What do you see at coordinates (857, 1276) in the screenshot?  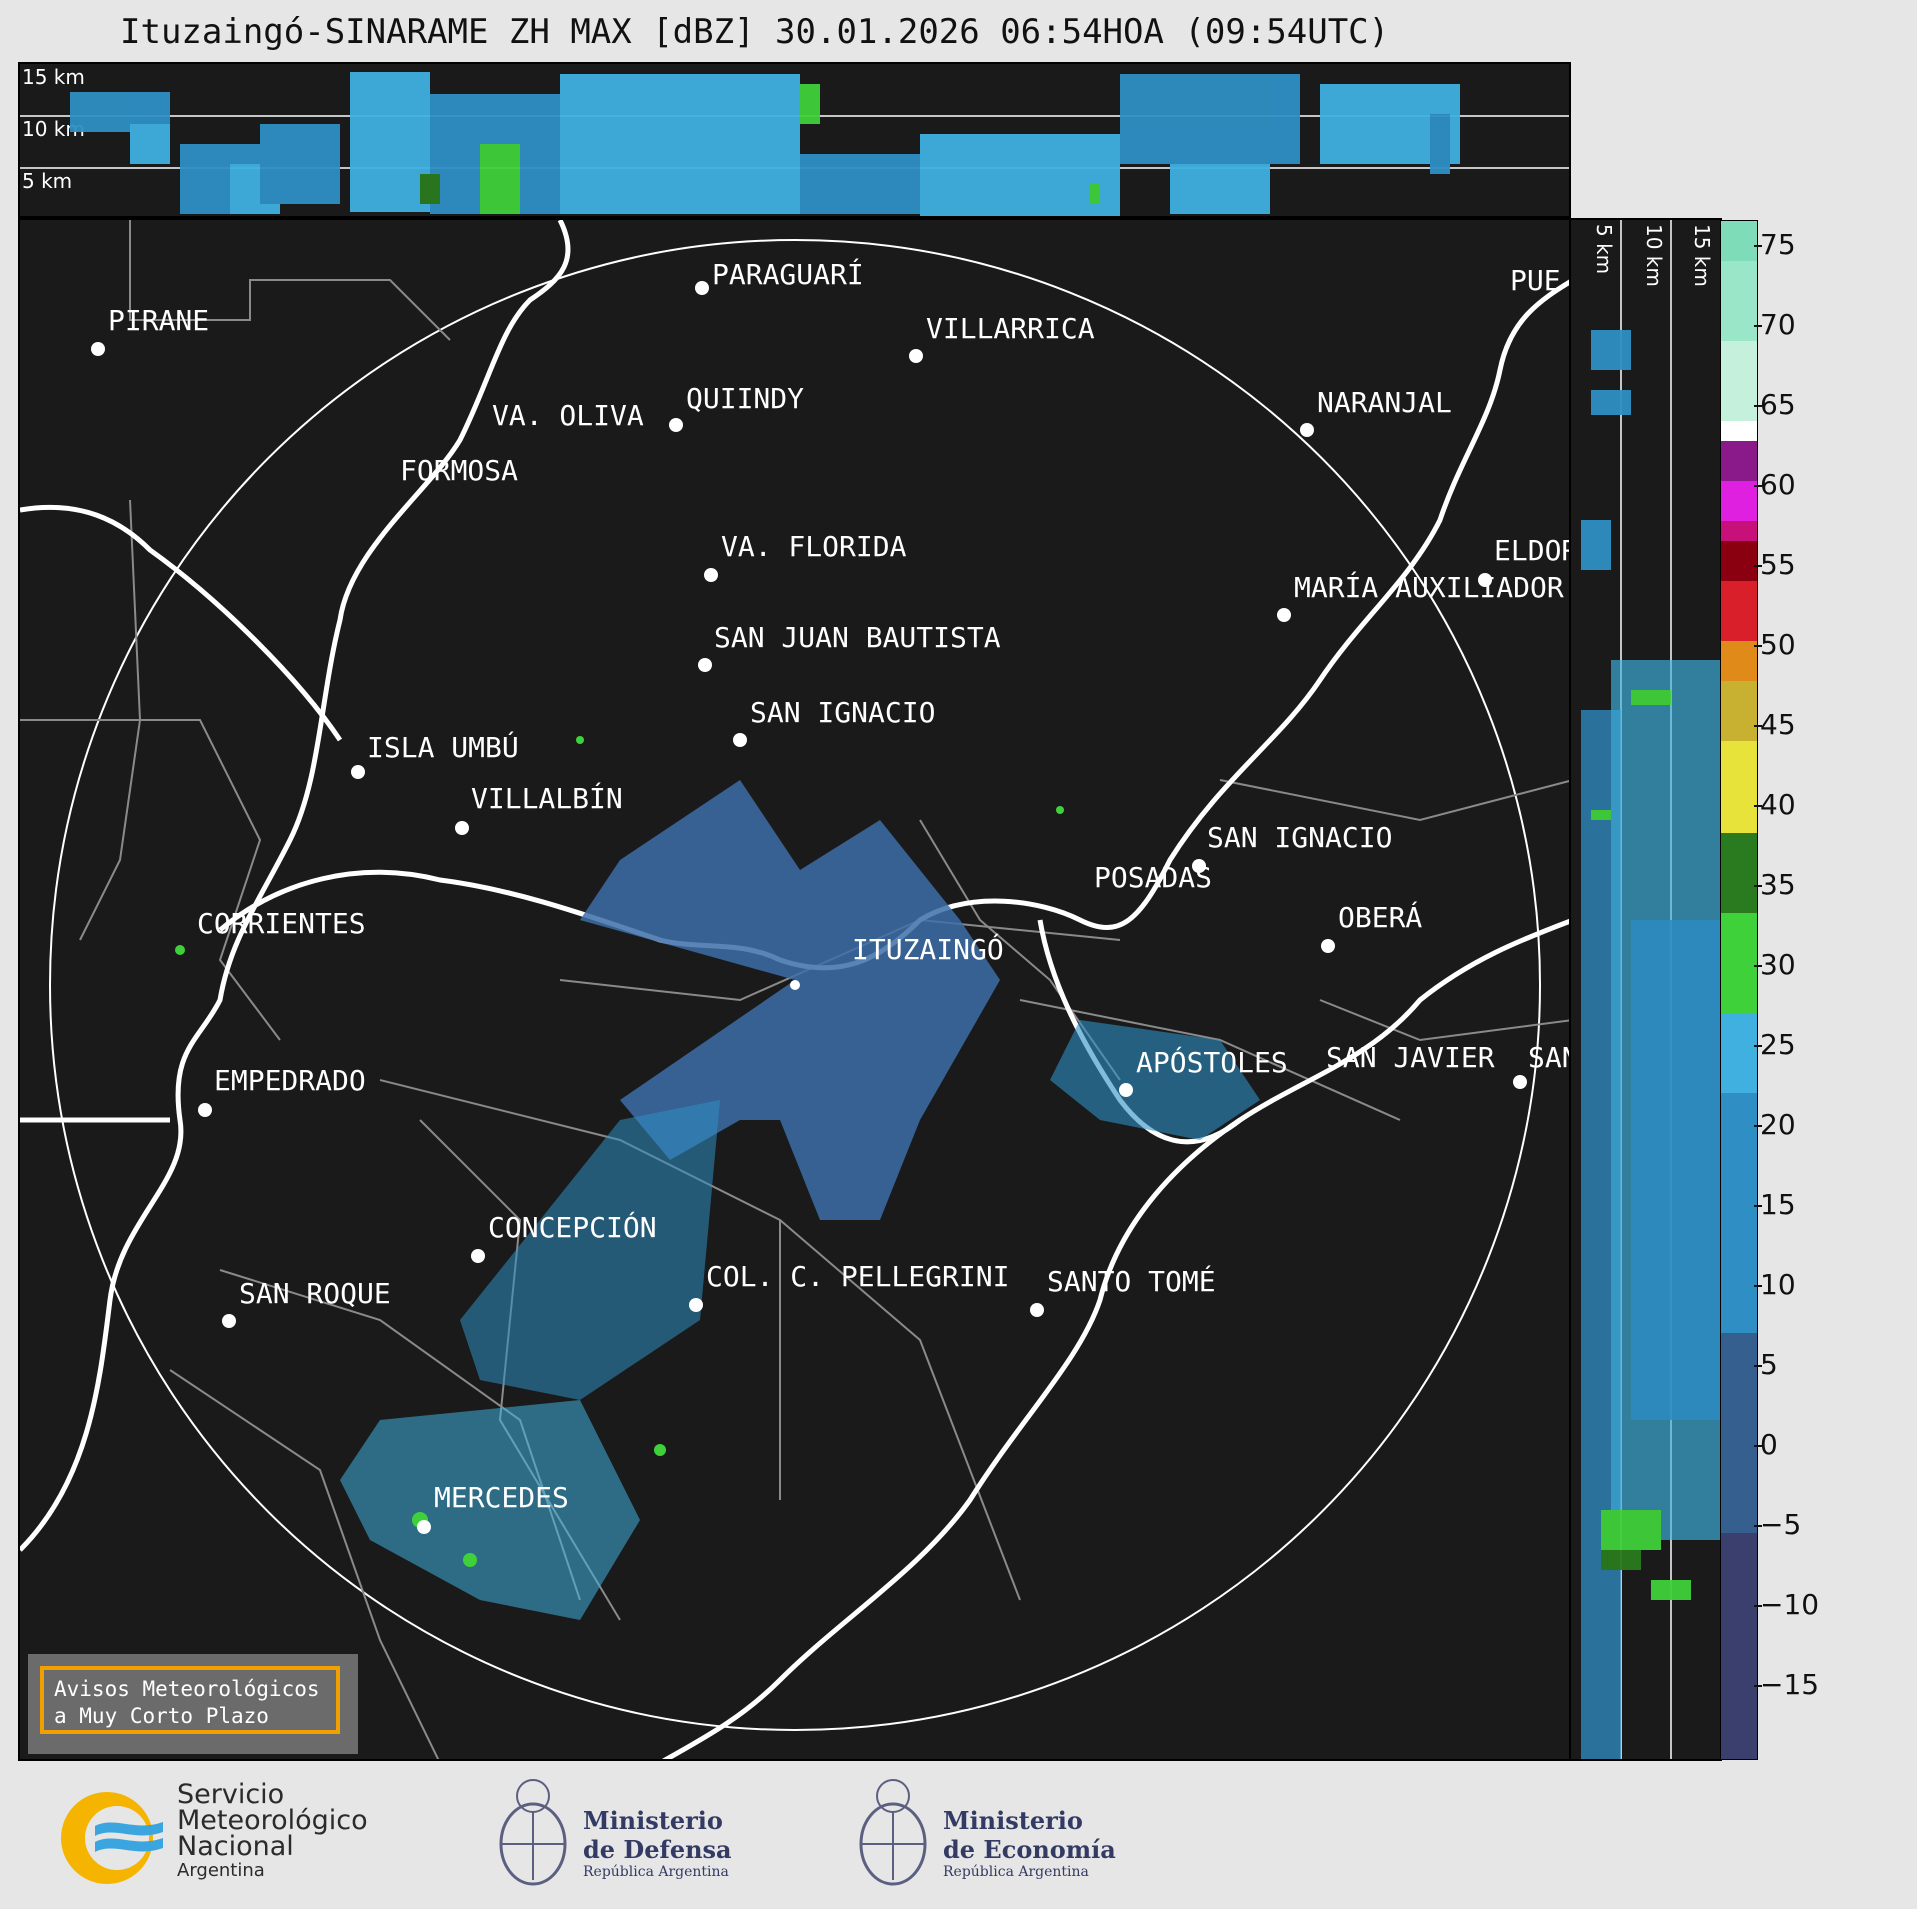 I see `city-col-pellegrini: COL. C. PELLEGRINI` at bounding box center [857, 1276].